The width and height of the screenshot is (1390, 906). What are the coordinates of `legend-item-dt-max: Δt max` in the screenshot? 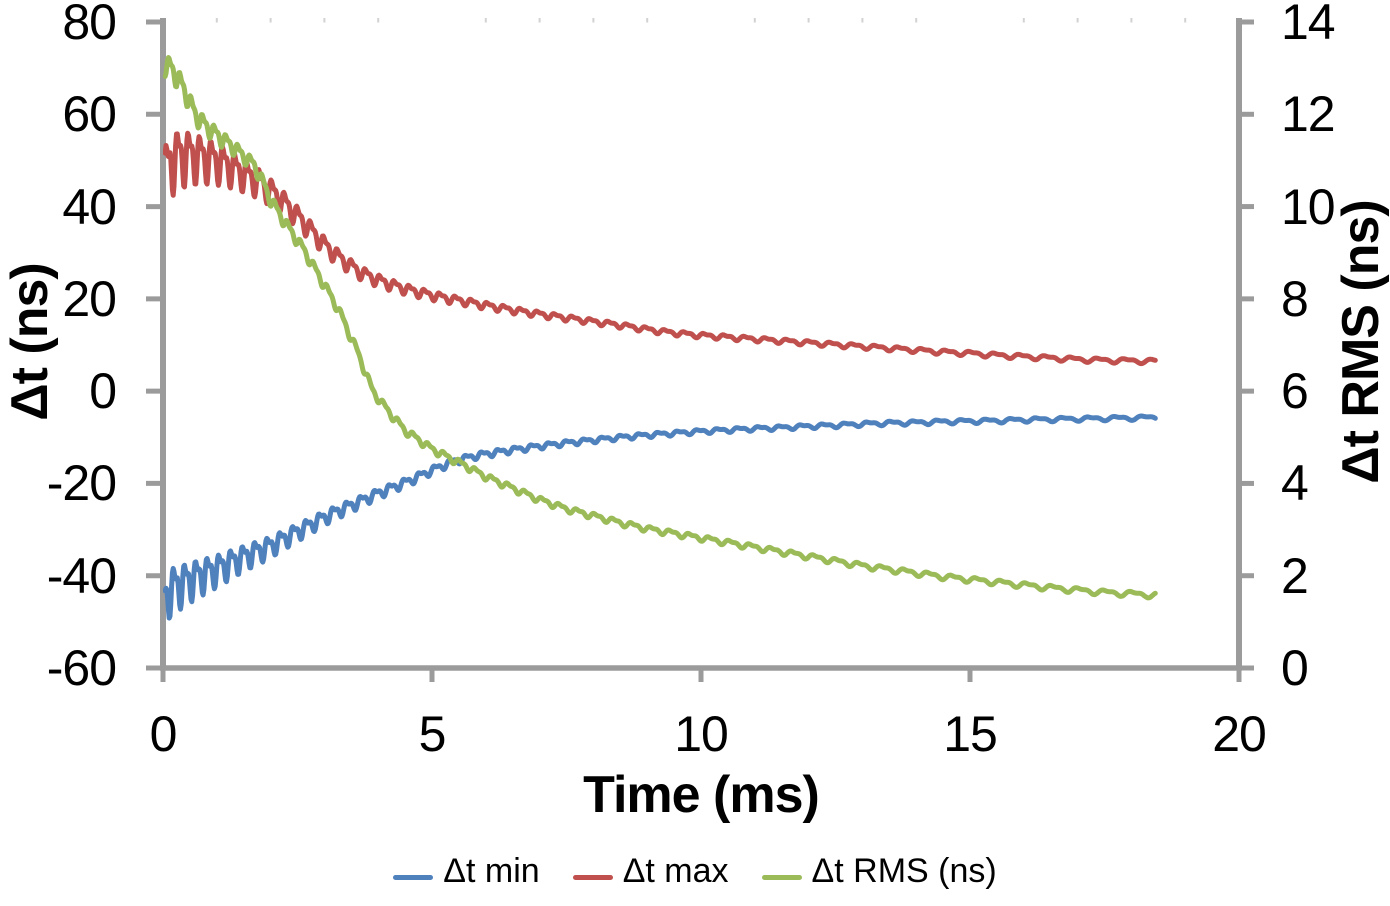 It's located at (650, 871).